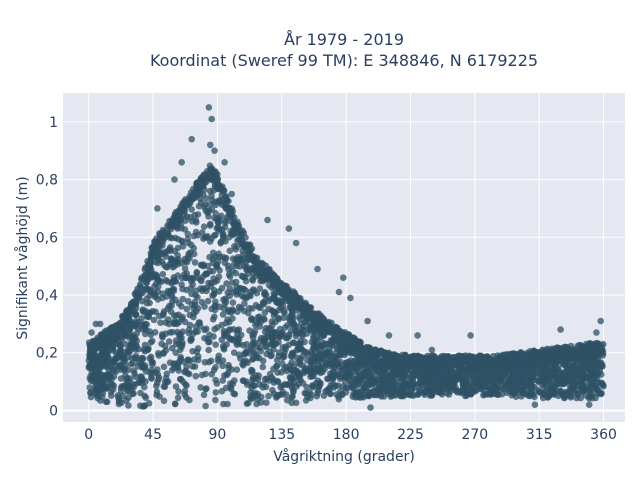 This screenshot has height=480, width=640. I want to click on x-tick-label: 225, so click(410, 435).